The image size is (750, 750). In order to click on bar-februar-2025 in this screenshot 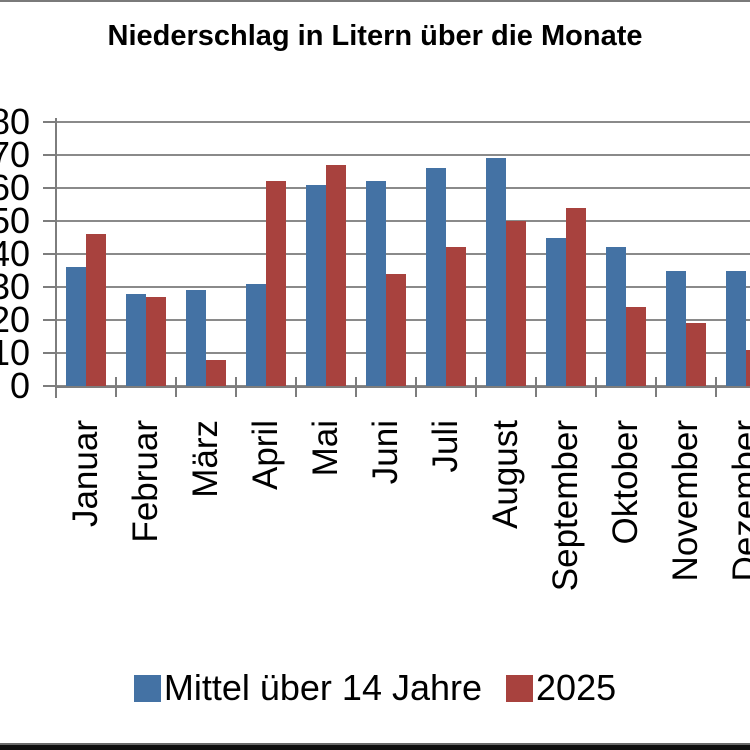, I will do `click(156, 341)`.